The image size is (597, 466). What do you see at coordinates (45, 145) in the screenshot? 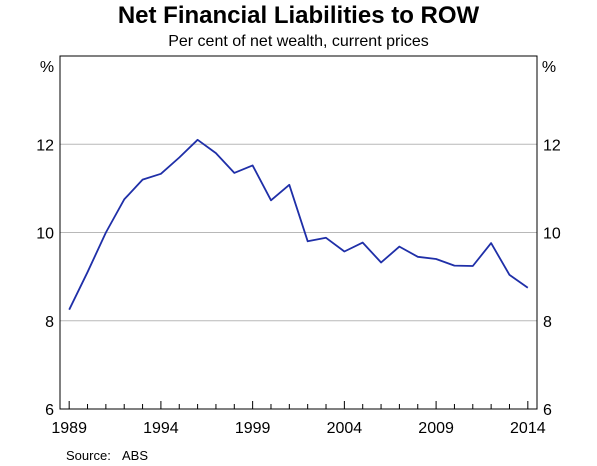
I see `y-tick-label-left: 12` at bounding box center [45, 145].